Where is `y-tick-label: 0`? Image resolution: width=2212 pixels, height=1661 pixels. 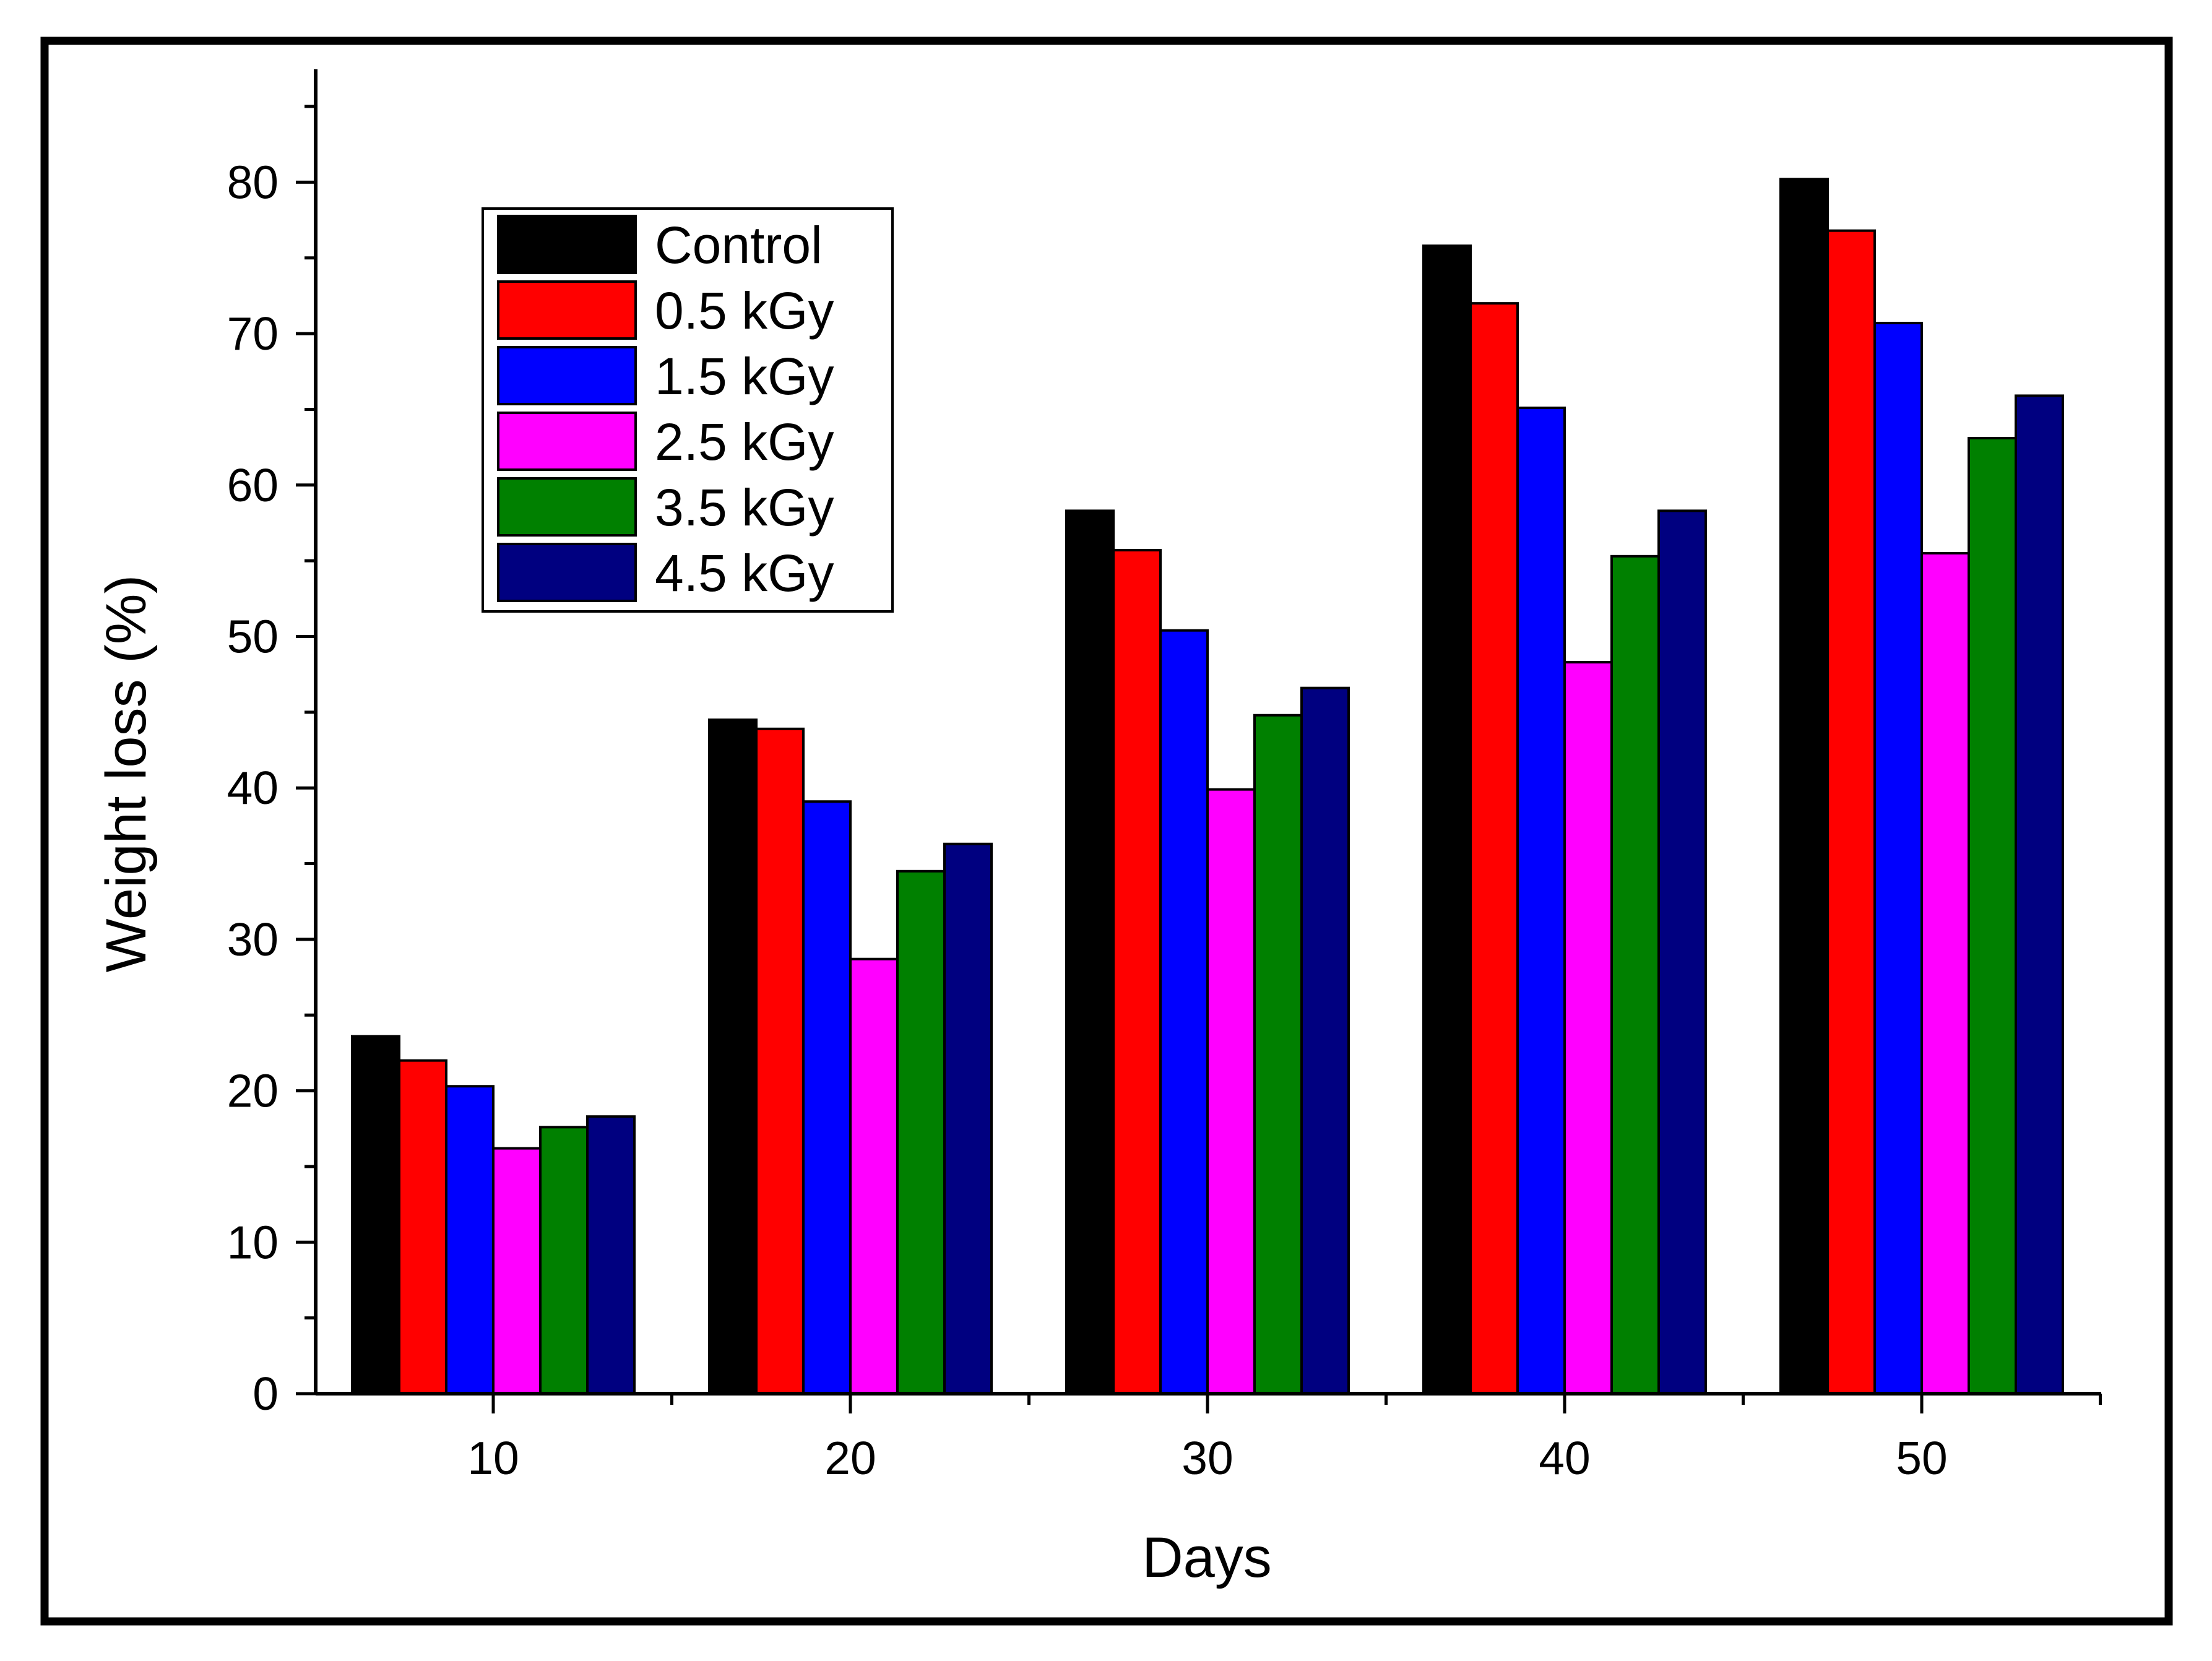 y-tick-label: 0 is located at coordinates (266, 1394).